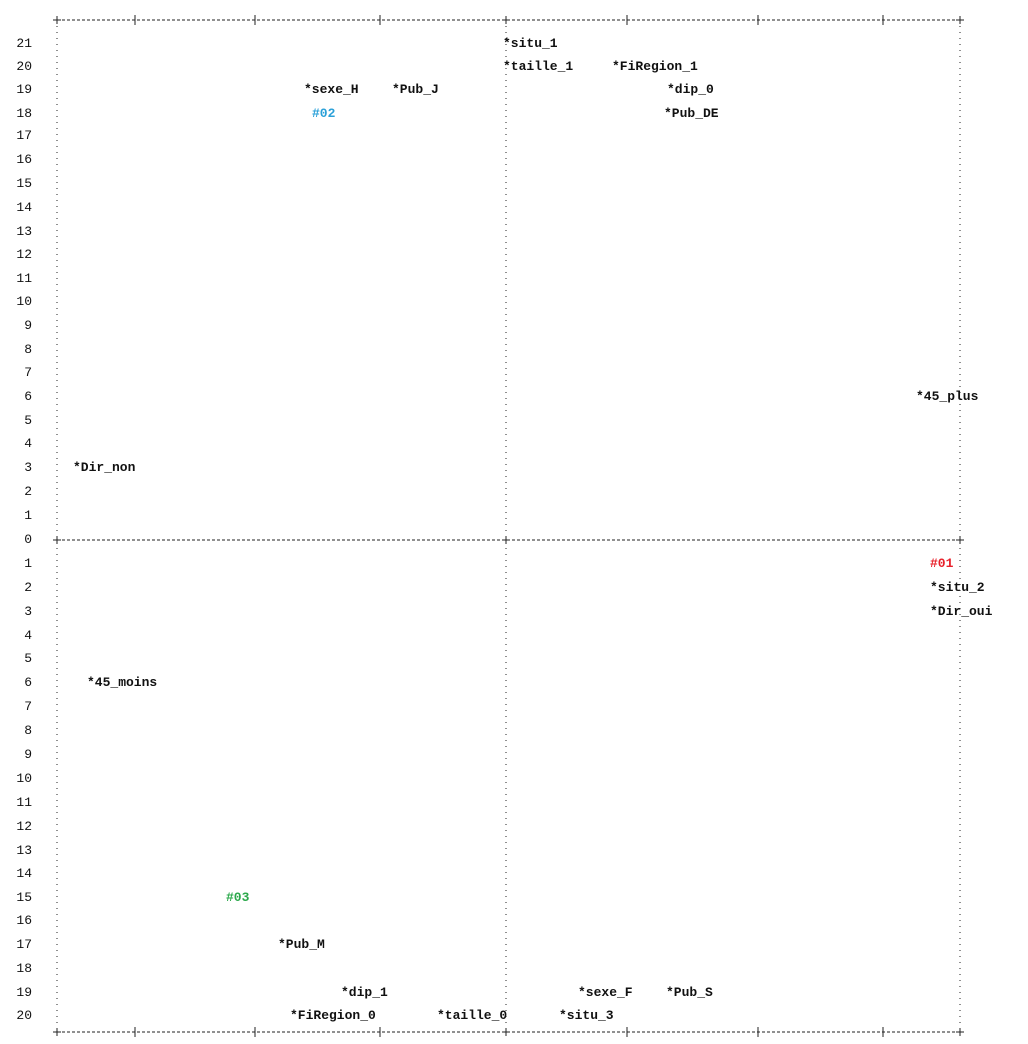  What do you see at coordinates (28, 706) in the screenshot?
I see `row-label-bottom-7: 7` at bounding box center [28, 706].